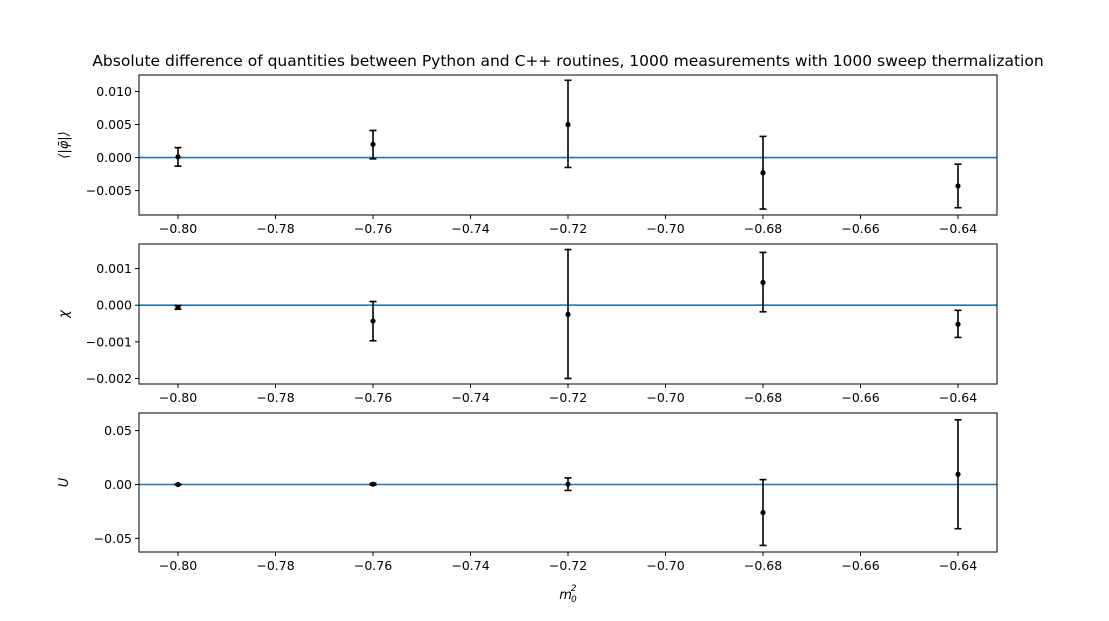 This screenshot has height=621, width=1109. I want to click on u-y-axis-label: U, so click(64, 482).